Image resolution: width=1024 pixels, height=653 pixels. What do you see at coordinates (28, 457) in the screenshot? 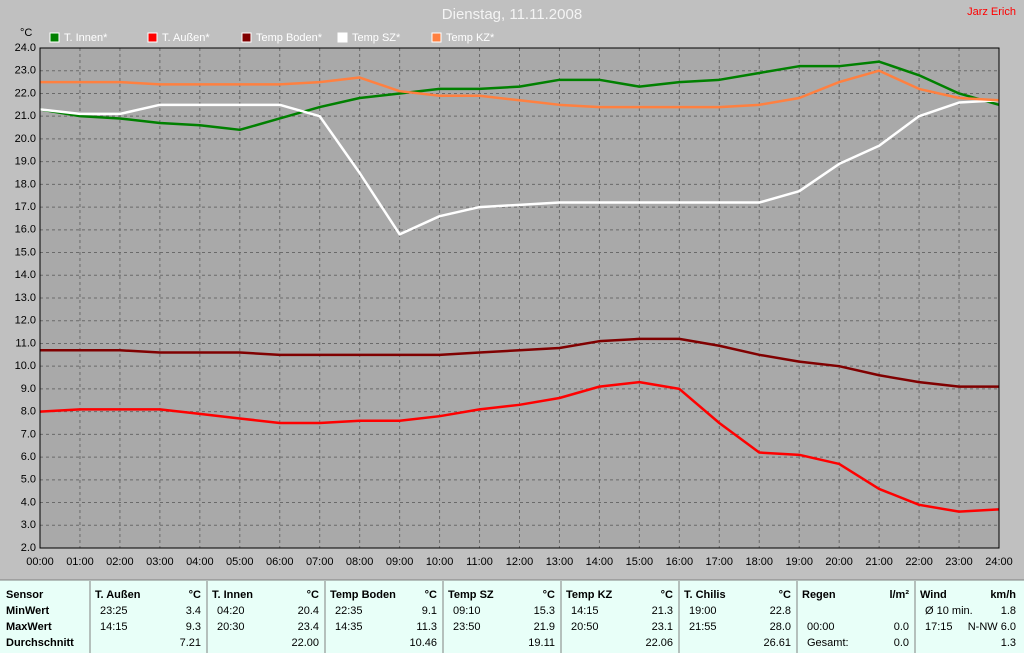
I see `y-tick-label: 6.0` at bounding box center [28, 457].